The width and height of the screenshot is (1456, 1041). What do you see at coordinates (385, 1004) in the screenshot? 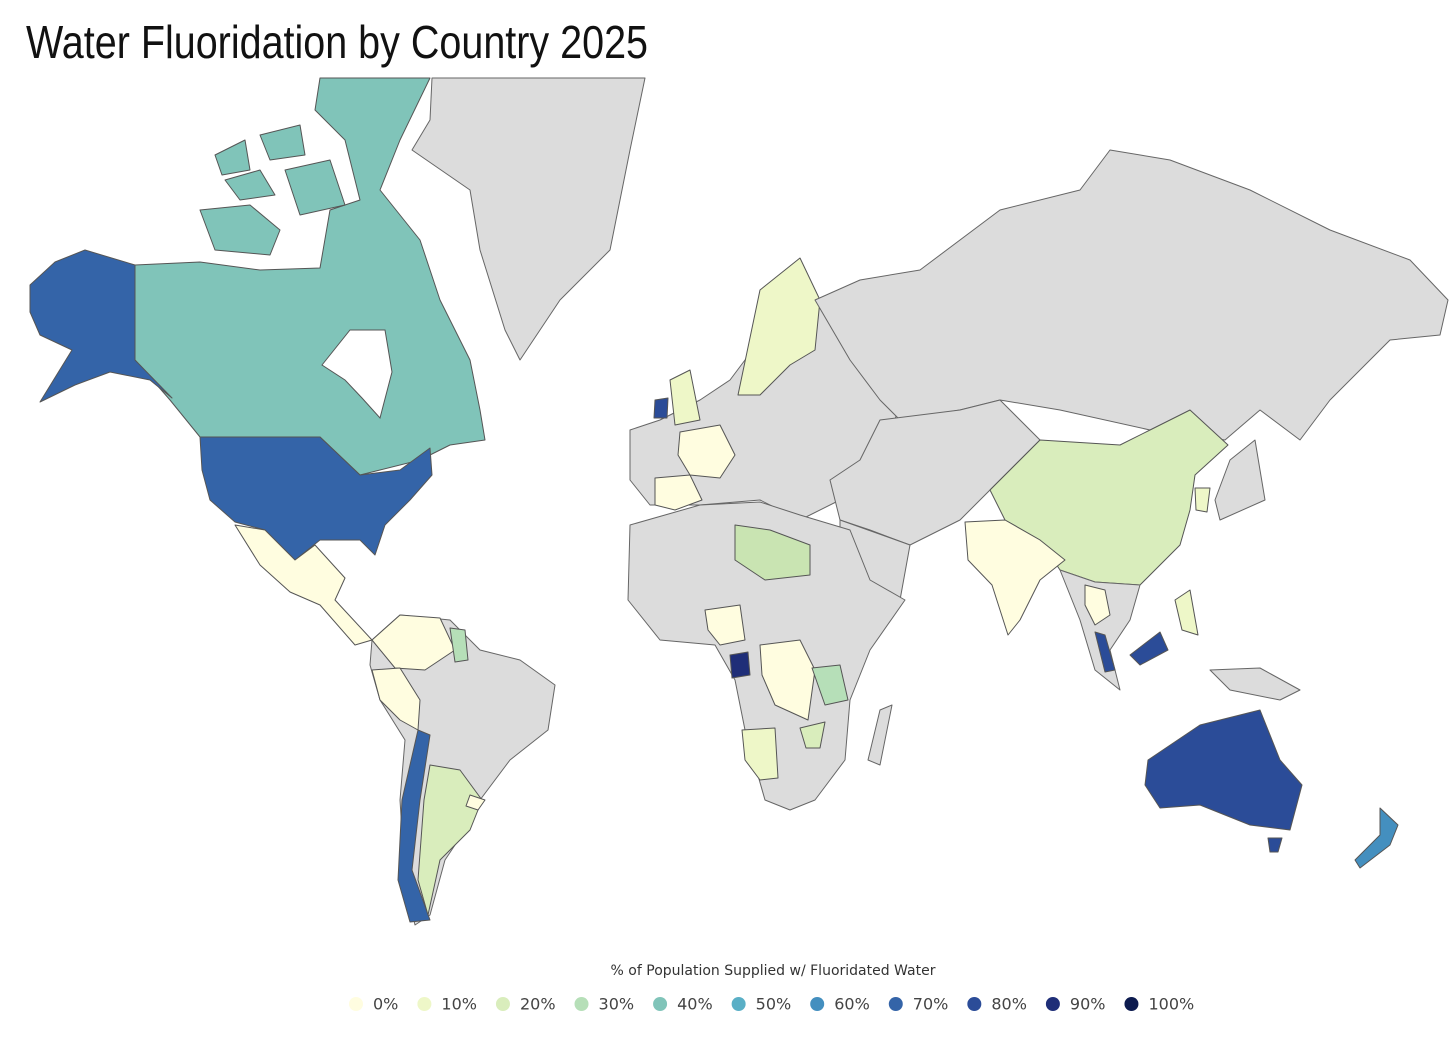
I see `legend-label: 0%` at bounding box center [385, 1004].